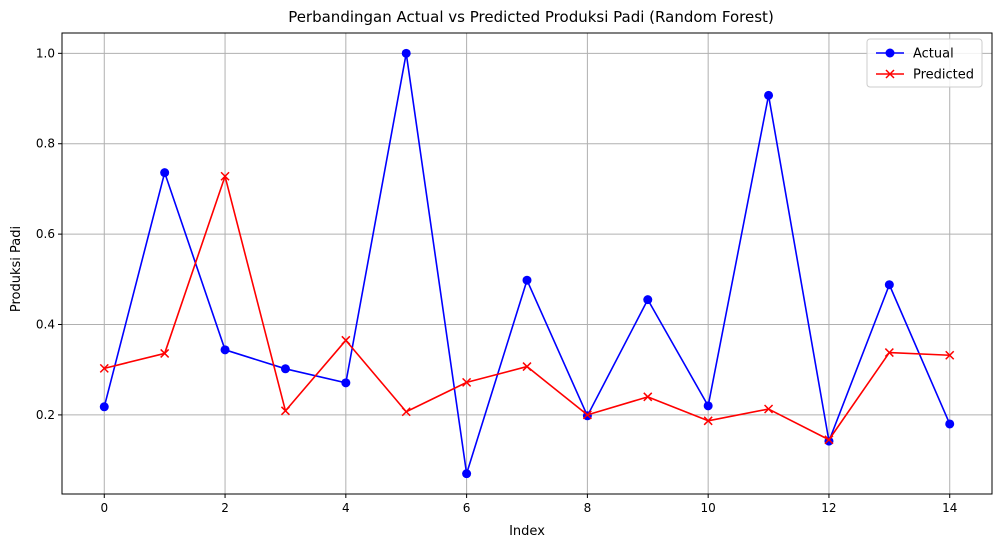  What do you see at coordinates (890, 74) in the screenshot?
I see `legend-marker-predicted` at bounding box center [890, 74].